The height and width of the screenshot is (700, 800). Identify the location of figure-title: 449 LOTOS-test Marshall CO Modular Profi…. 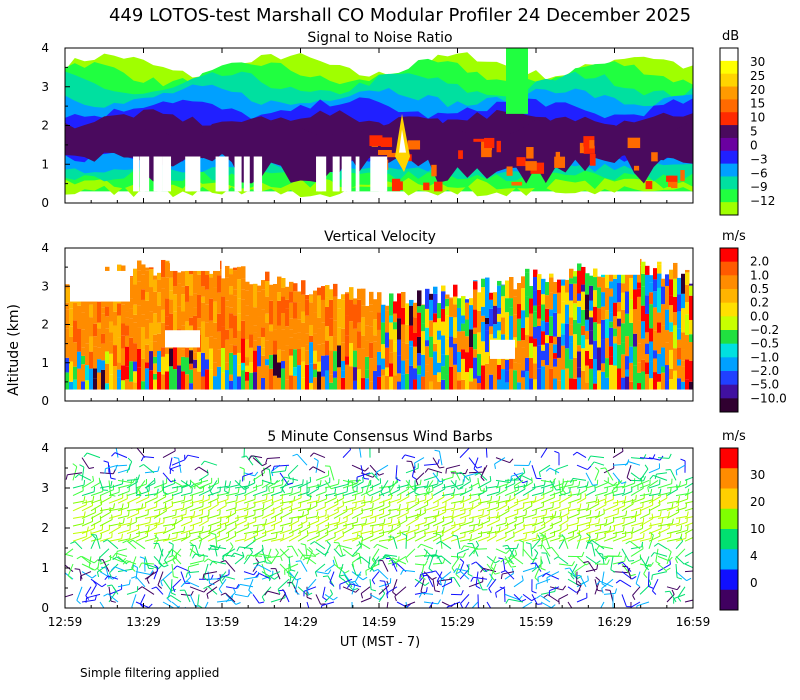
(400, 15).